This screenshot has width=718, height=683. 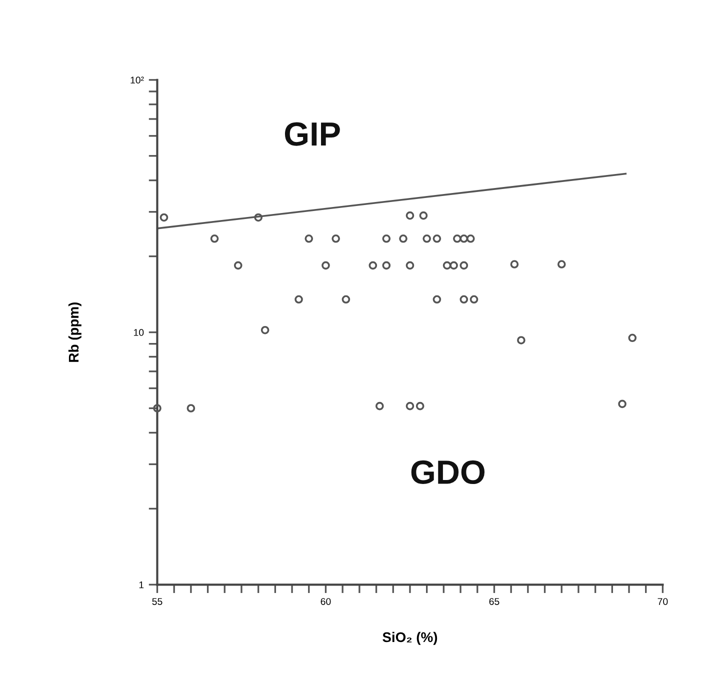 What do you see at coordinates (663, 601) in the screenshot?
I see `x-tick-label: 70` at bounding box center [663, 601].